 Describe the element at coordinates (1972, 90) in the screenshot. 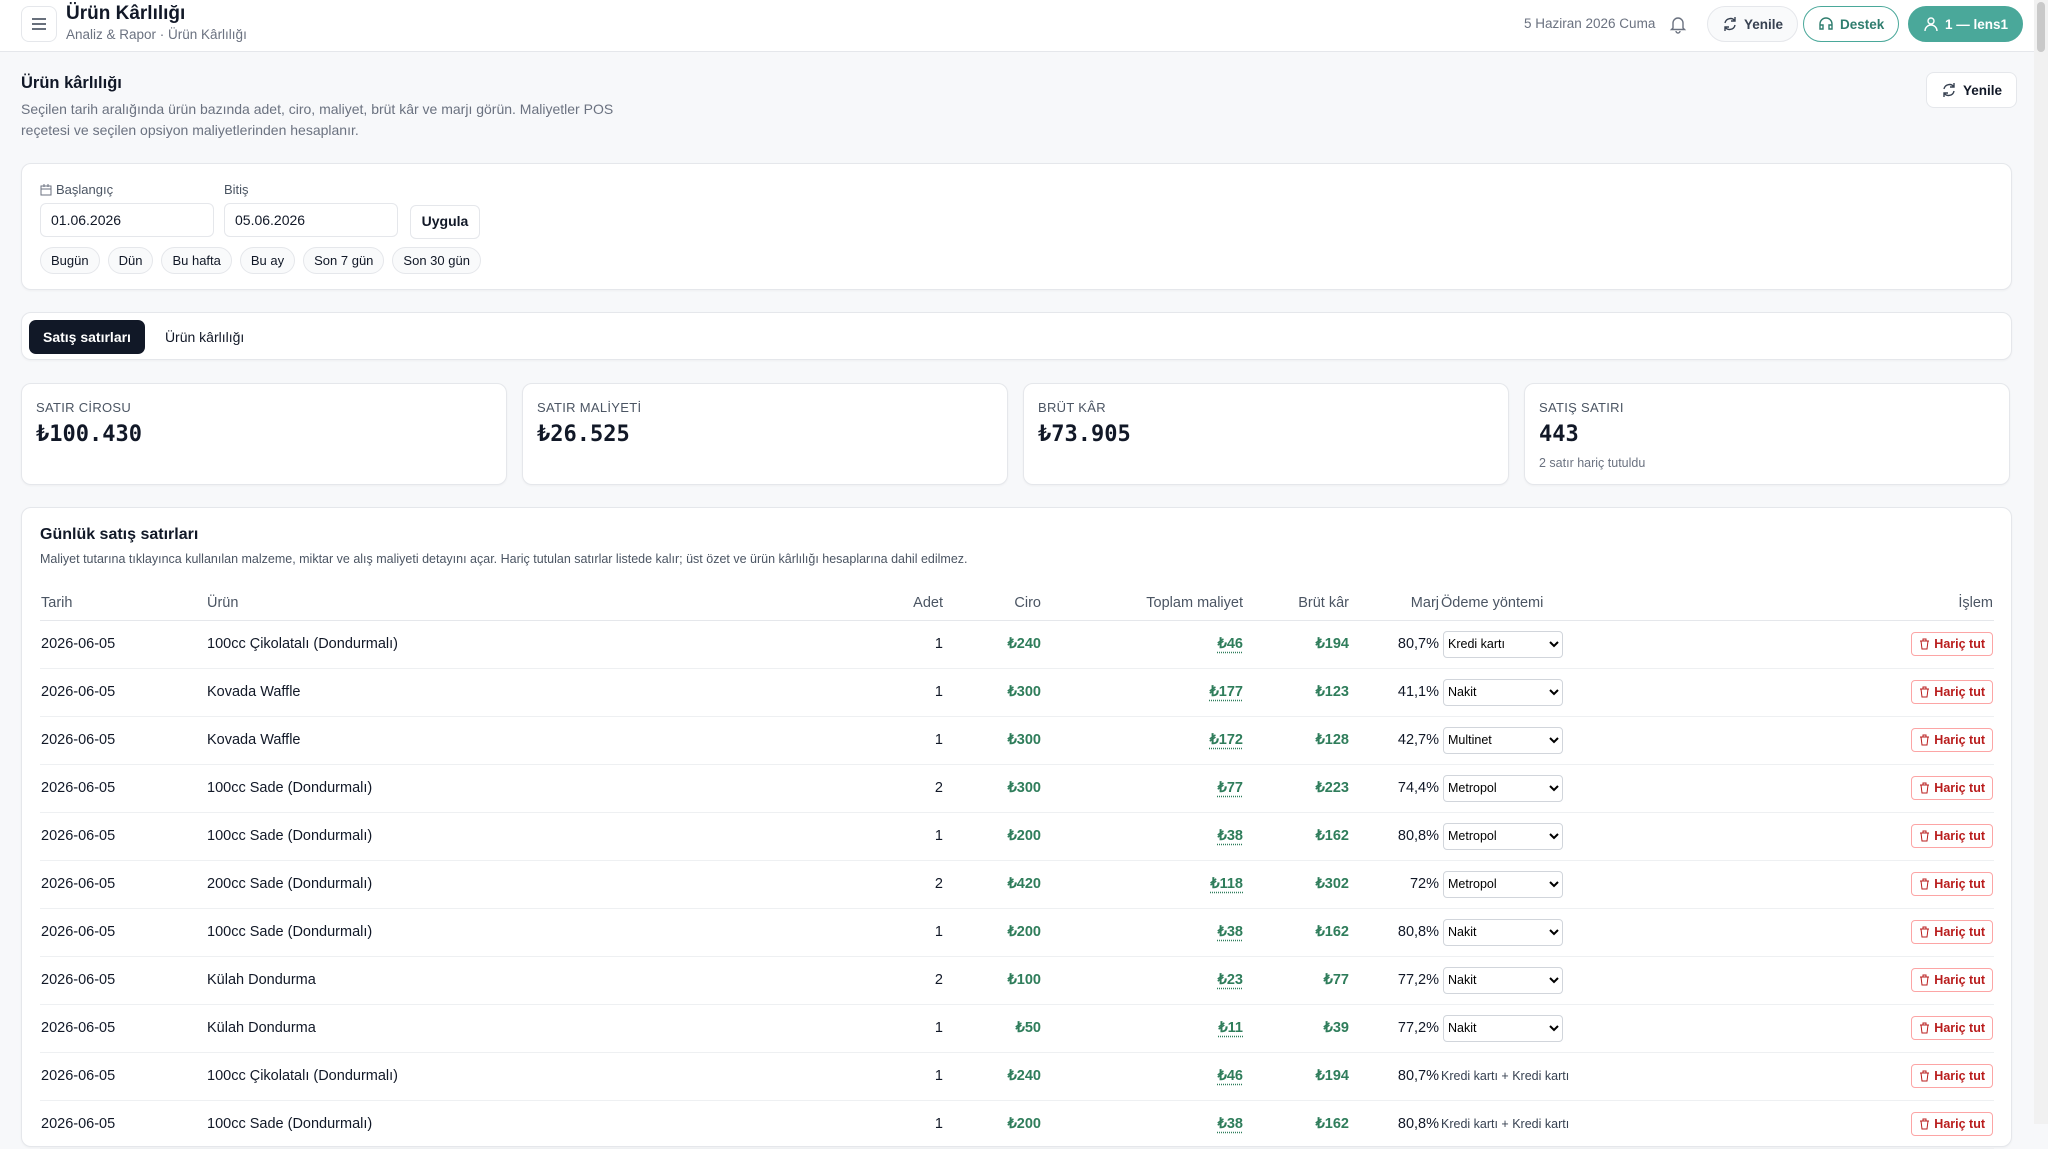

I see `intro-refresh: Yenile` at that location.